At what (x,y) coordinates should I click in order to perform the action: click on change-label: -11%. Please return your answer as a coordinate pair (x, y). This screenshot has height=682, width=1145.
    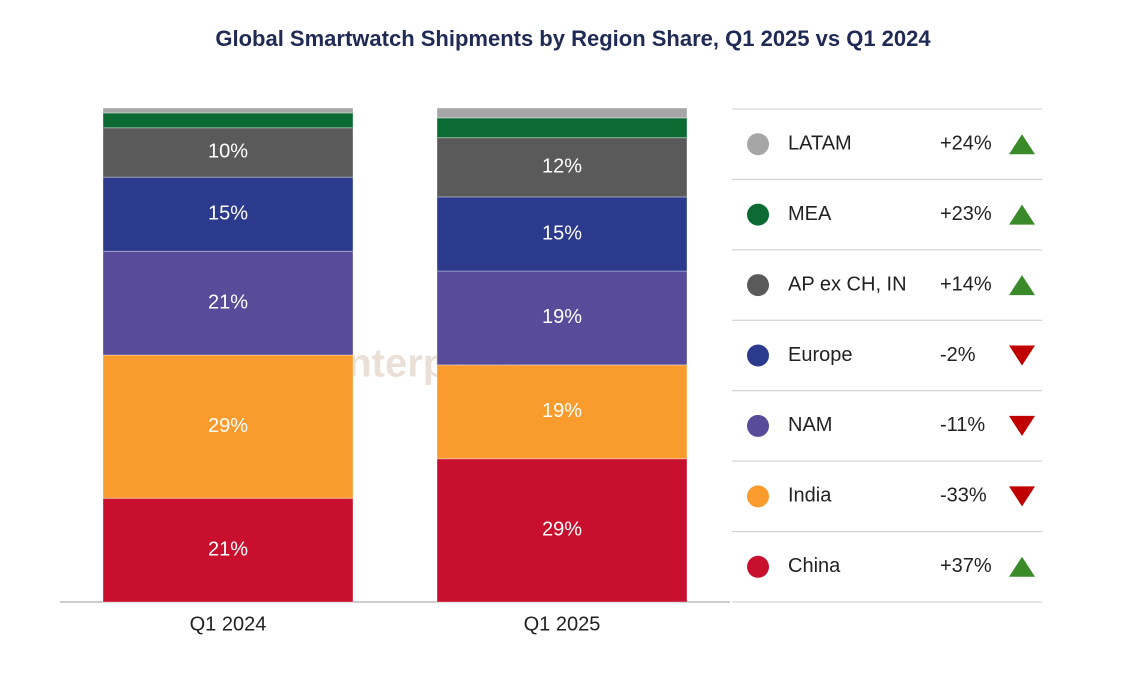
    Looking at the image, I should click on (962, 425).